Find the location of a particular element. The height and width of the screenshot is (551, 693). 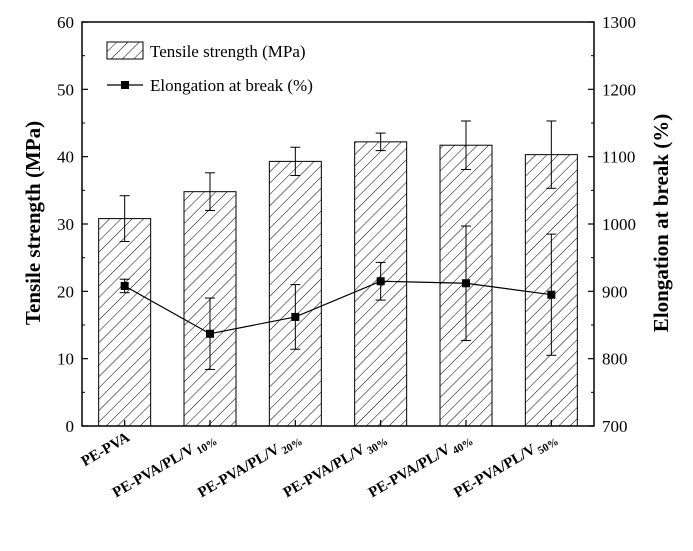

y-axis-left-title: Tensile strength (MPa) is located at coordinates (33, 223).